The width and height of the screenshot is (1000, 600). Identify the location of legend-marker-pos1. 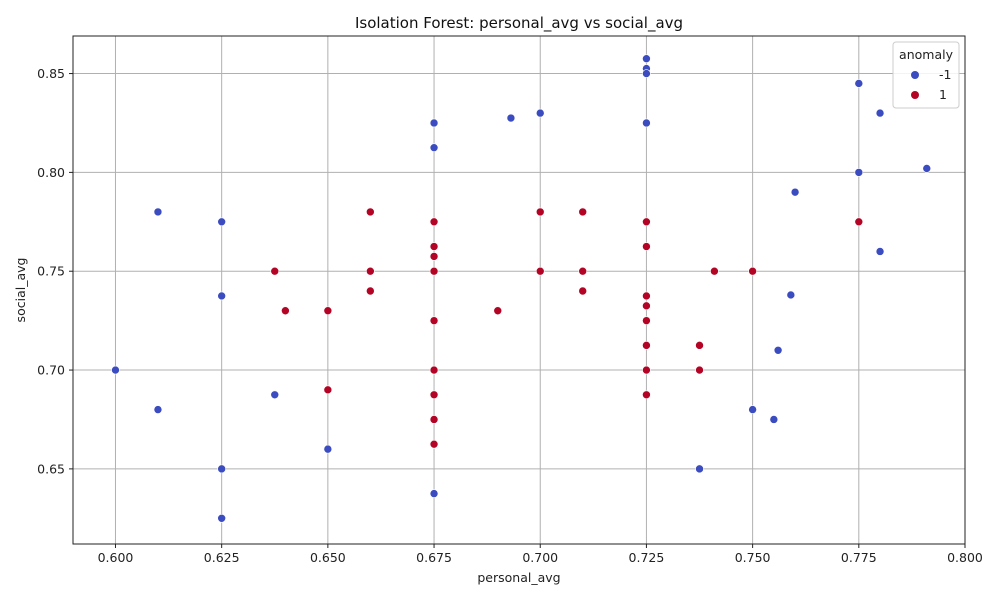
(915, 95).